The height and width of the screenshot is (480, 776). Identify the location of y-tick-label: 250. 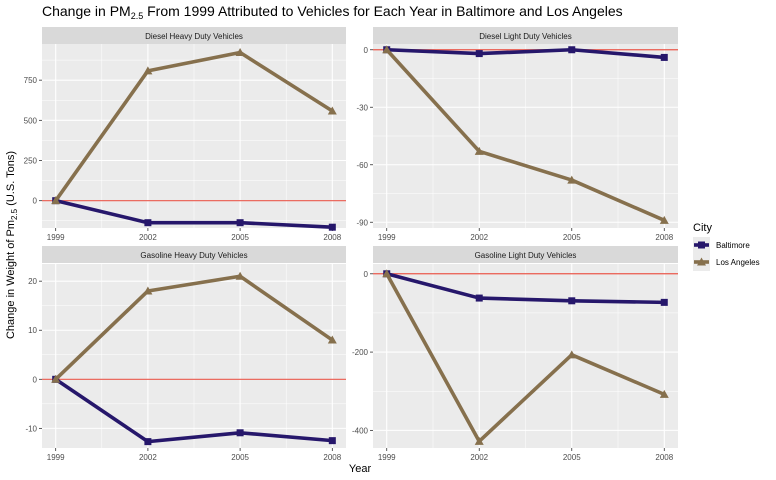
(31, 161).